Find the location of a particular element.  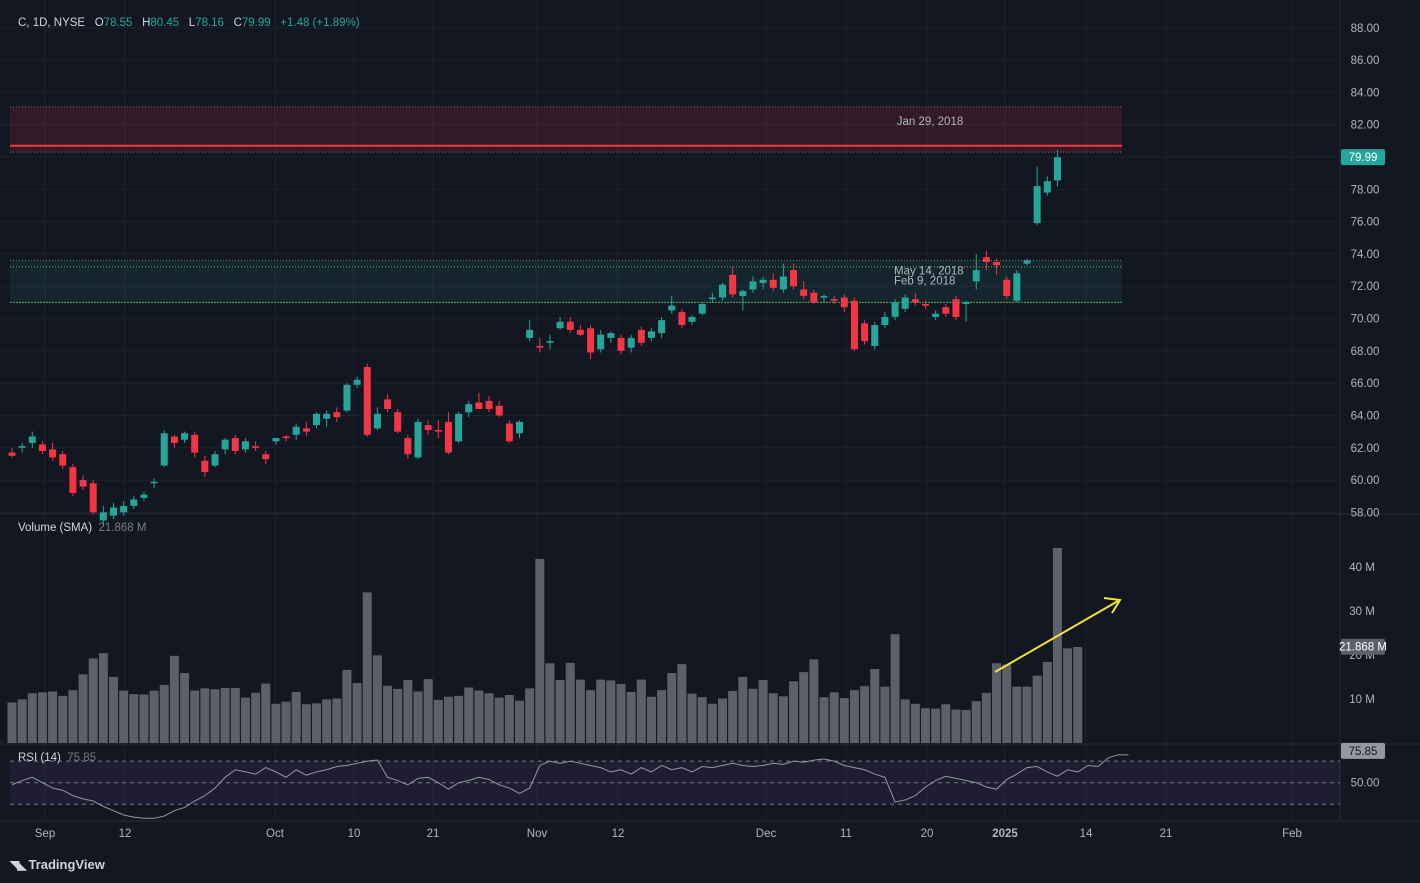

time-tick-label: 11 is located at coordinates (846, 834).